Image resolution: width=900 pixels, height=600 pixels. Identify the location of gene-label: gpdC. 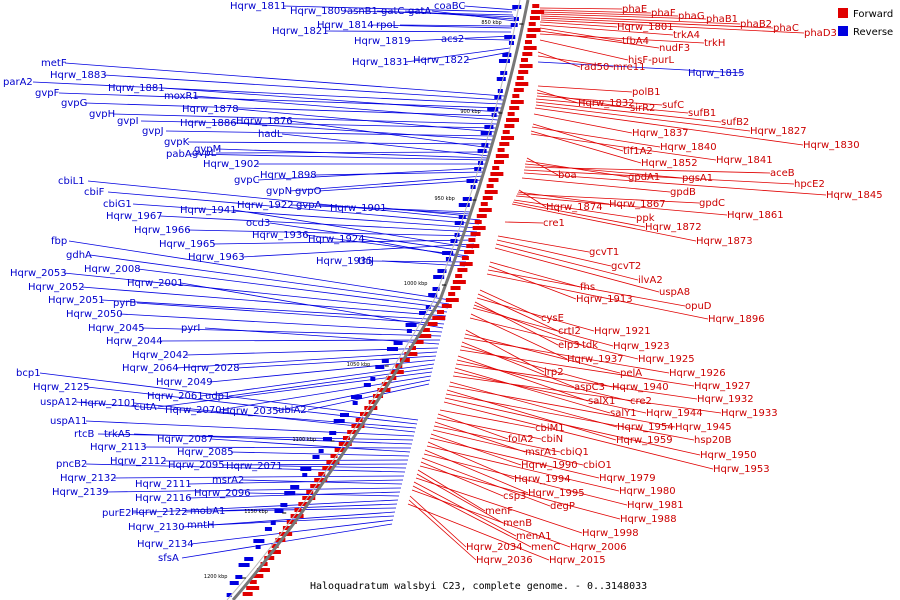
(712, 203).